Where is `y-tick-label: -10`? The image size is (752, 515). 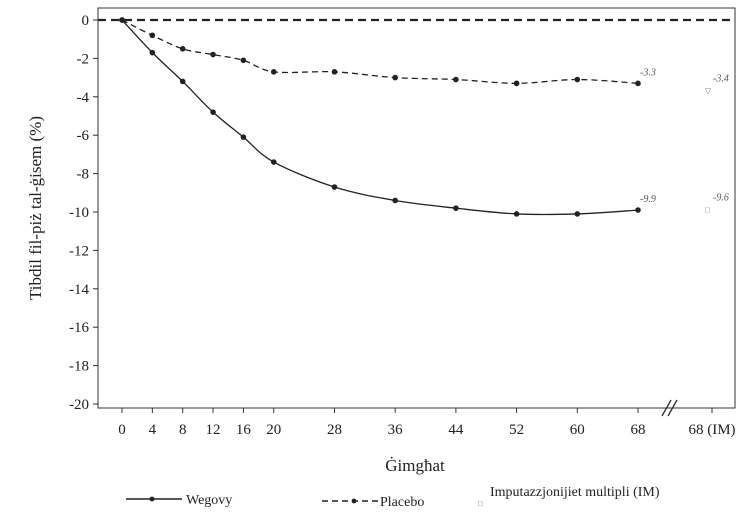
y-tick-label: -10 is located at coordinates (79, 213).